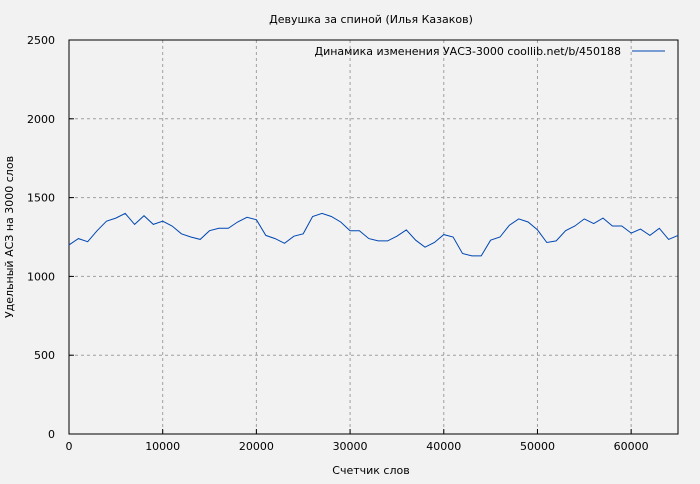 Image resolution: width=700 pixels, height=484 pixels. I want to click on y-tick-label: 1500, so click(41, 198).